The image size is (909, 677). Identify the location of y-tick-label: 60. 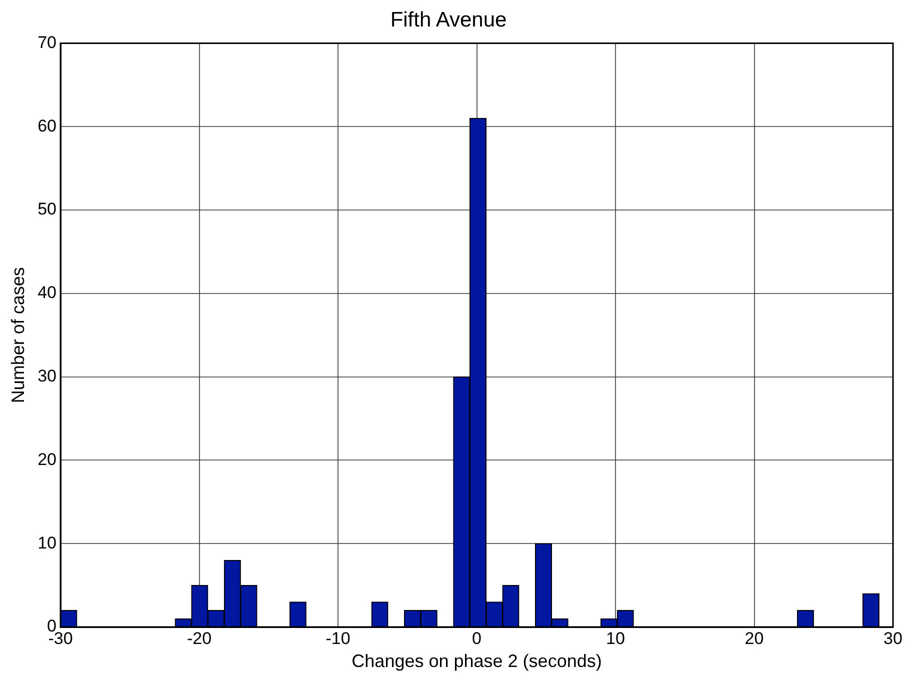
(47, 126).